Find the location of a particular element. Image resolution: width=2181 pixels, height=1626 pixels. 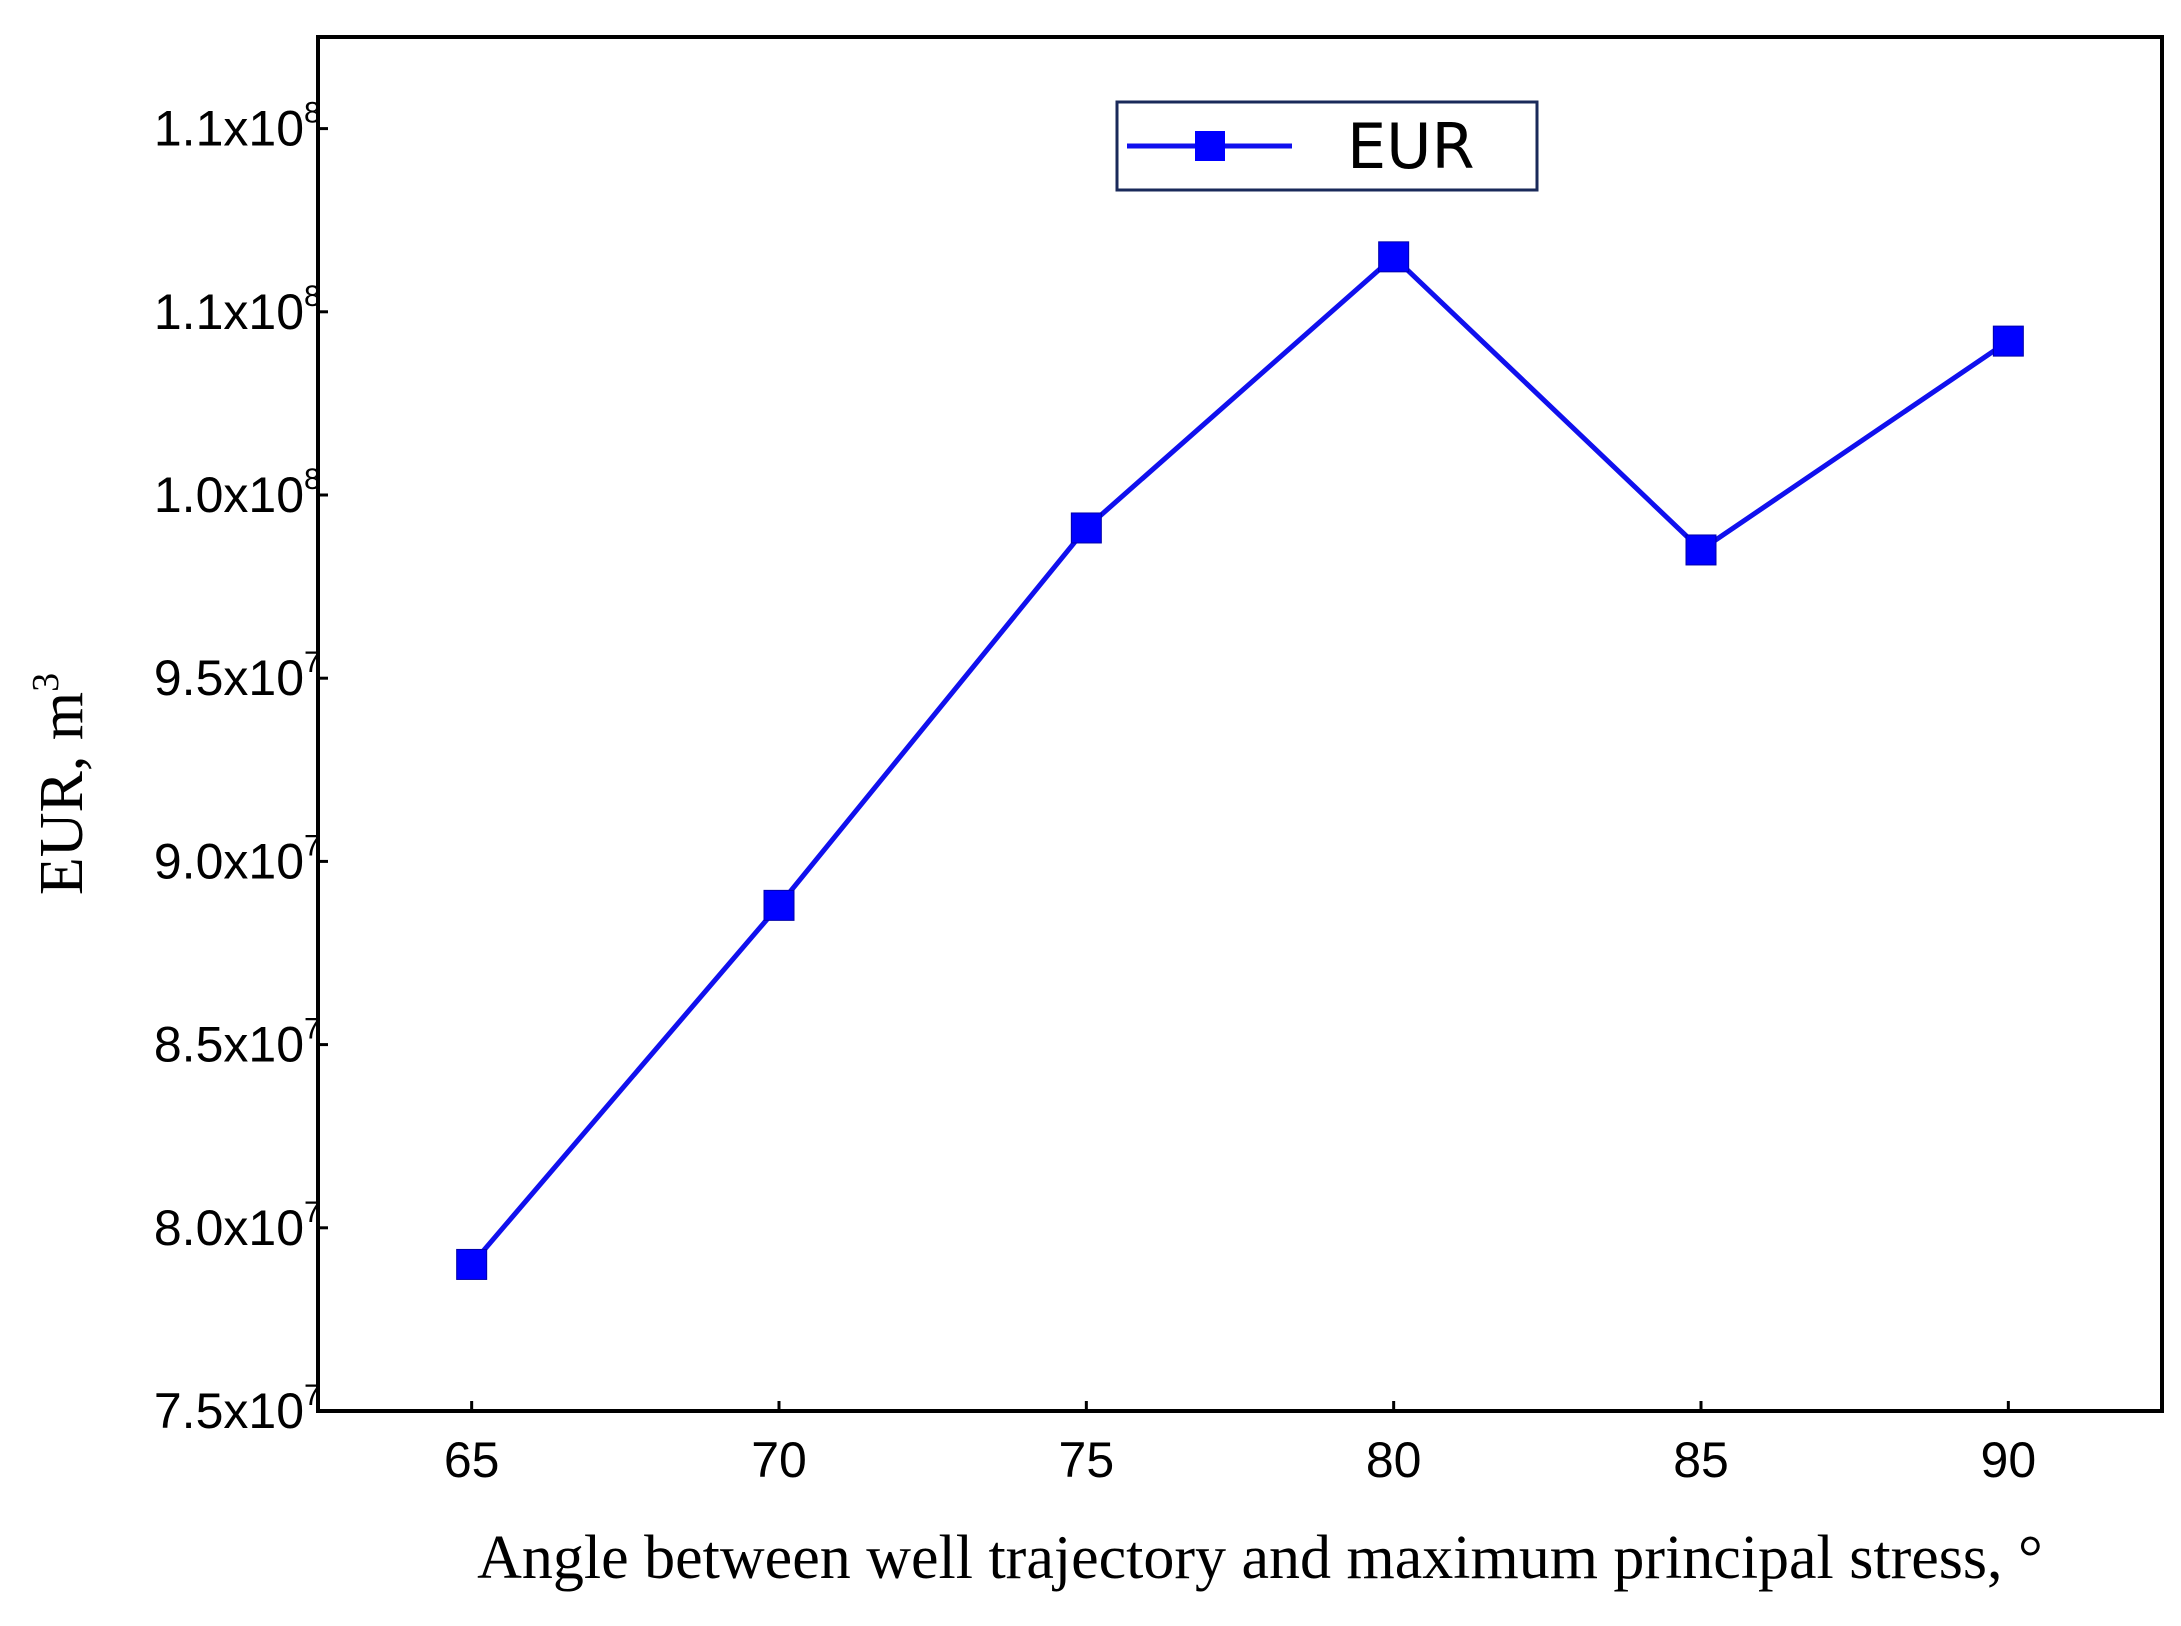

x-tick-label: 70 is located at coordinates (779, 1460).